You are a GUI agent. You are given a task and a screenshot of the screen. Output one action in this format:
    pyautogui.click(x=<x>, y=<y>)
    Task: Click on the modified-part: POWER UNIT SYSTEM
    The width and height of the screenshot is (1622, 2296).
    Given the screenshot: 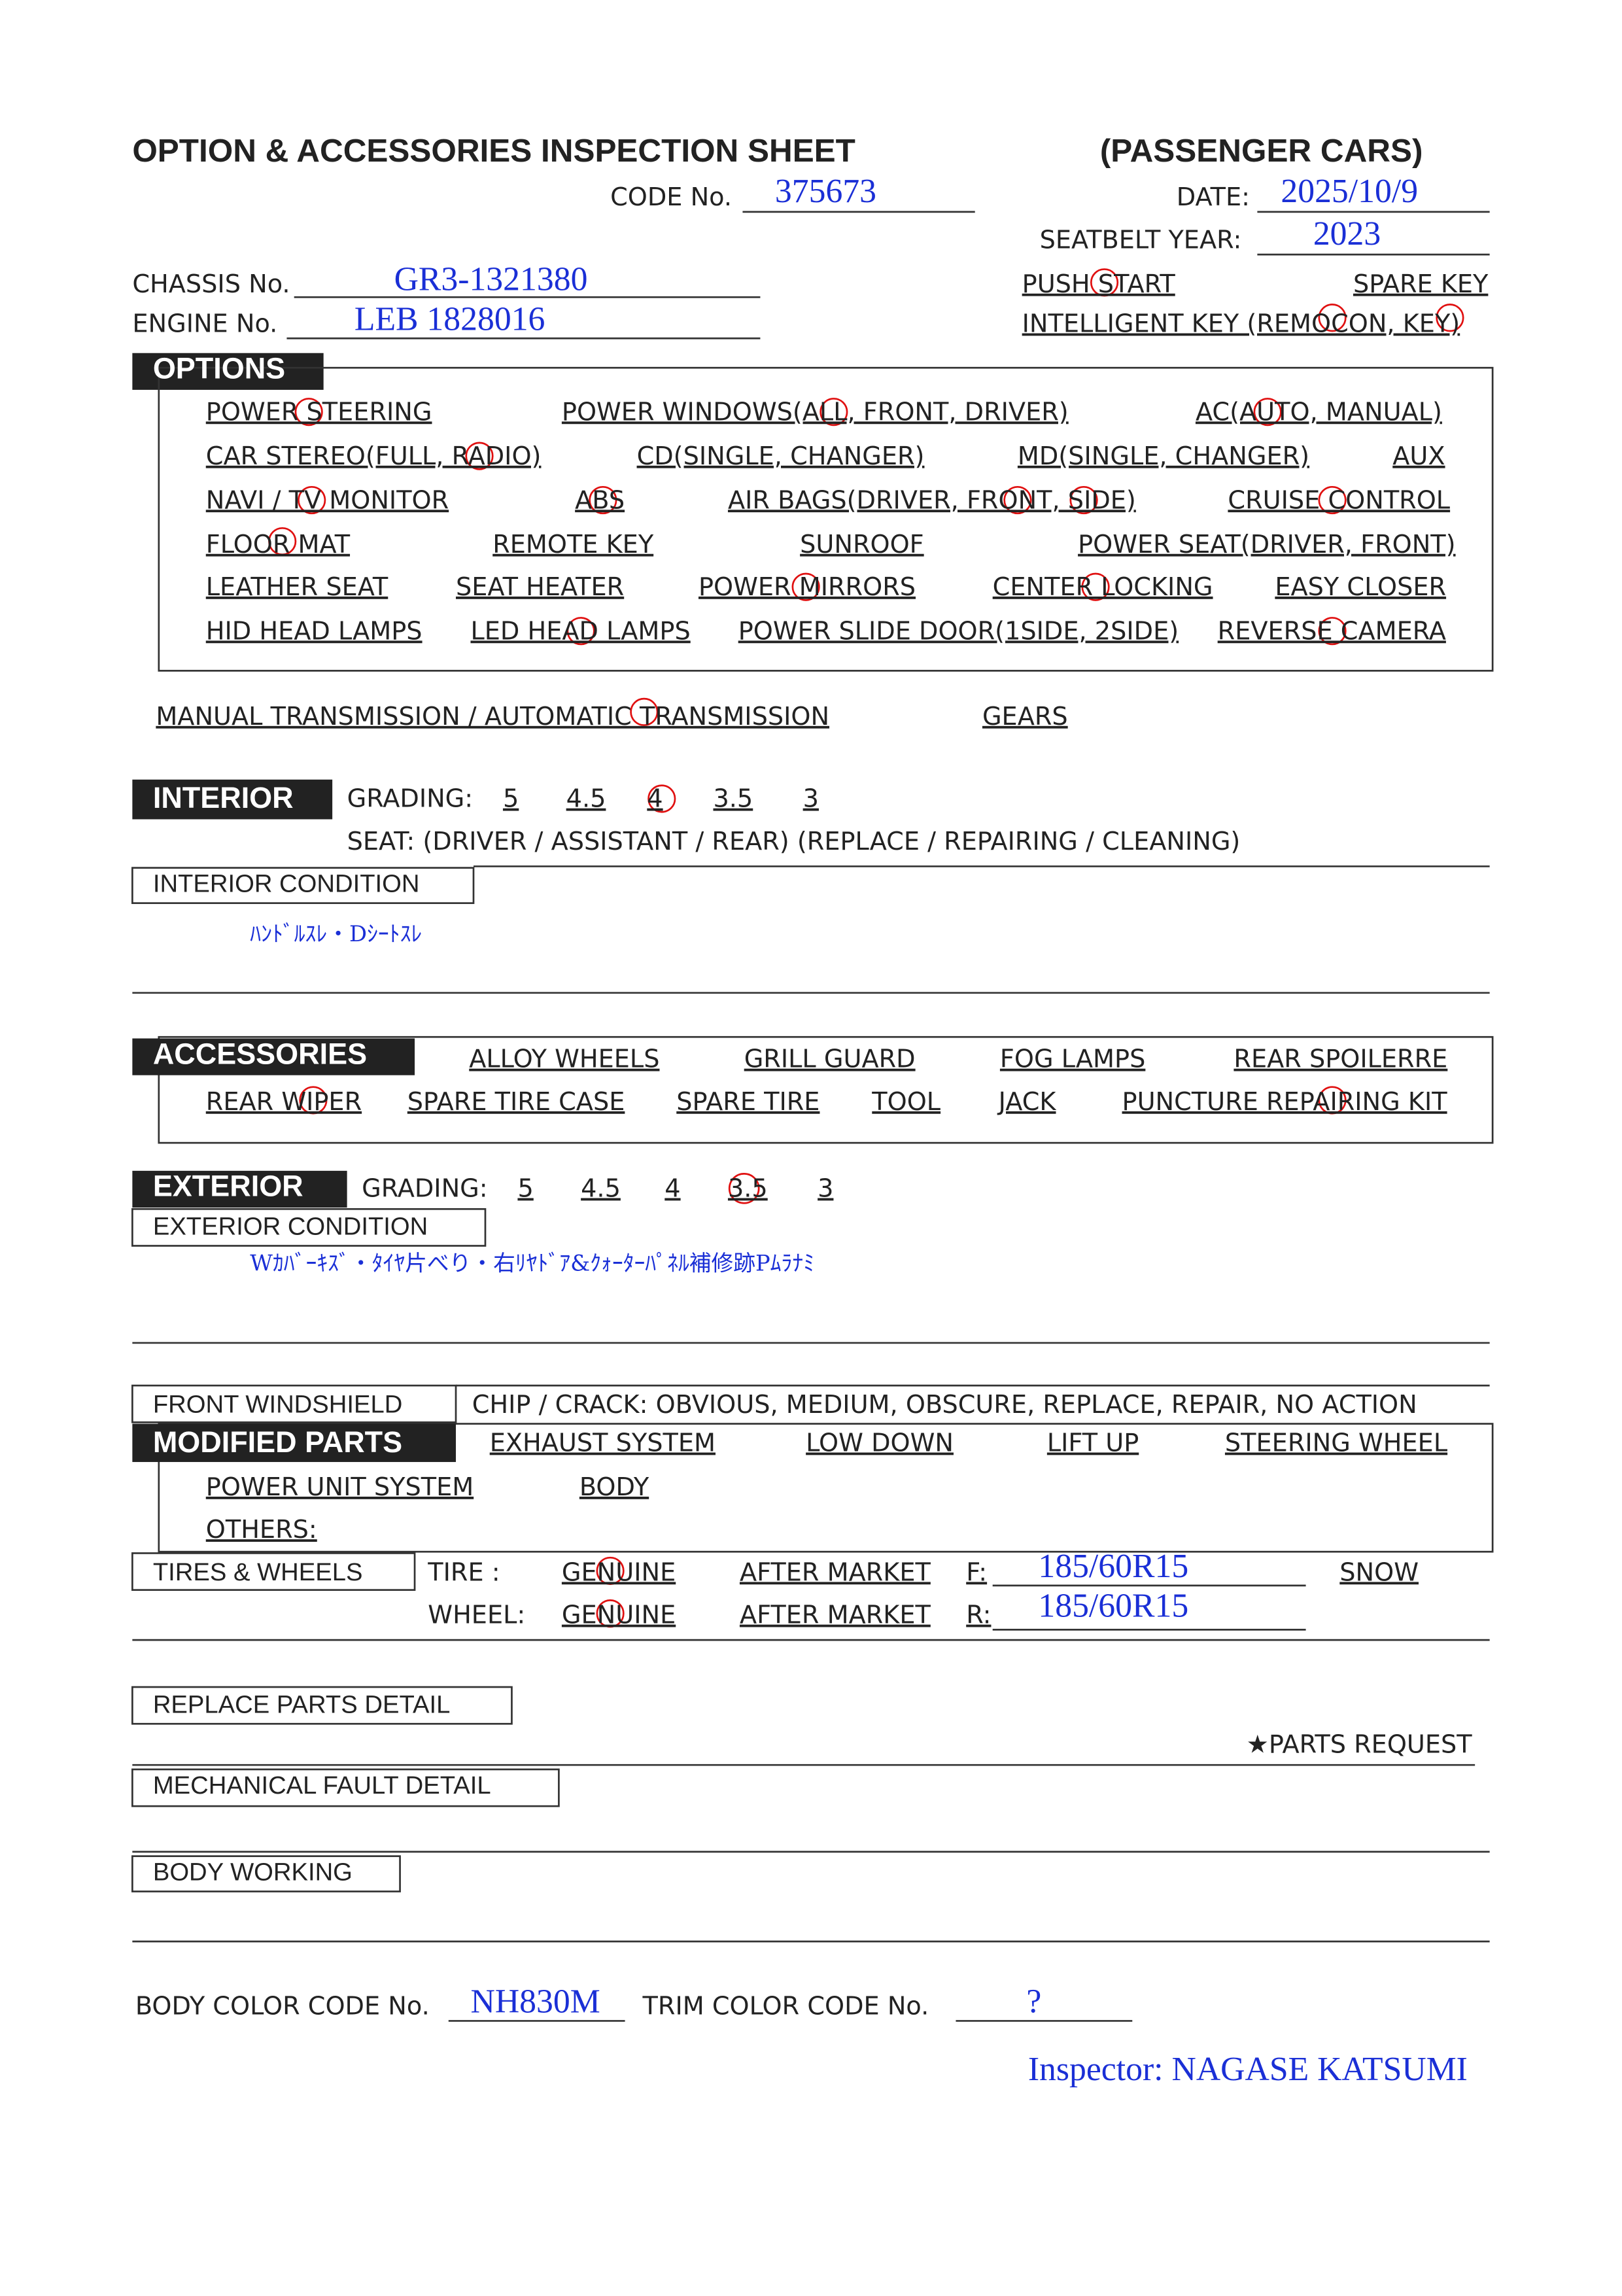 What is the action you would take?
    pyautogui.click(x=340, y=1487)
    